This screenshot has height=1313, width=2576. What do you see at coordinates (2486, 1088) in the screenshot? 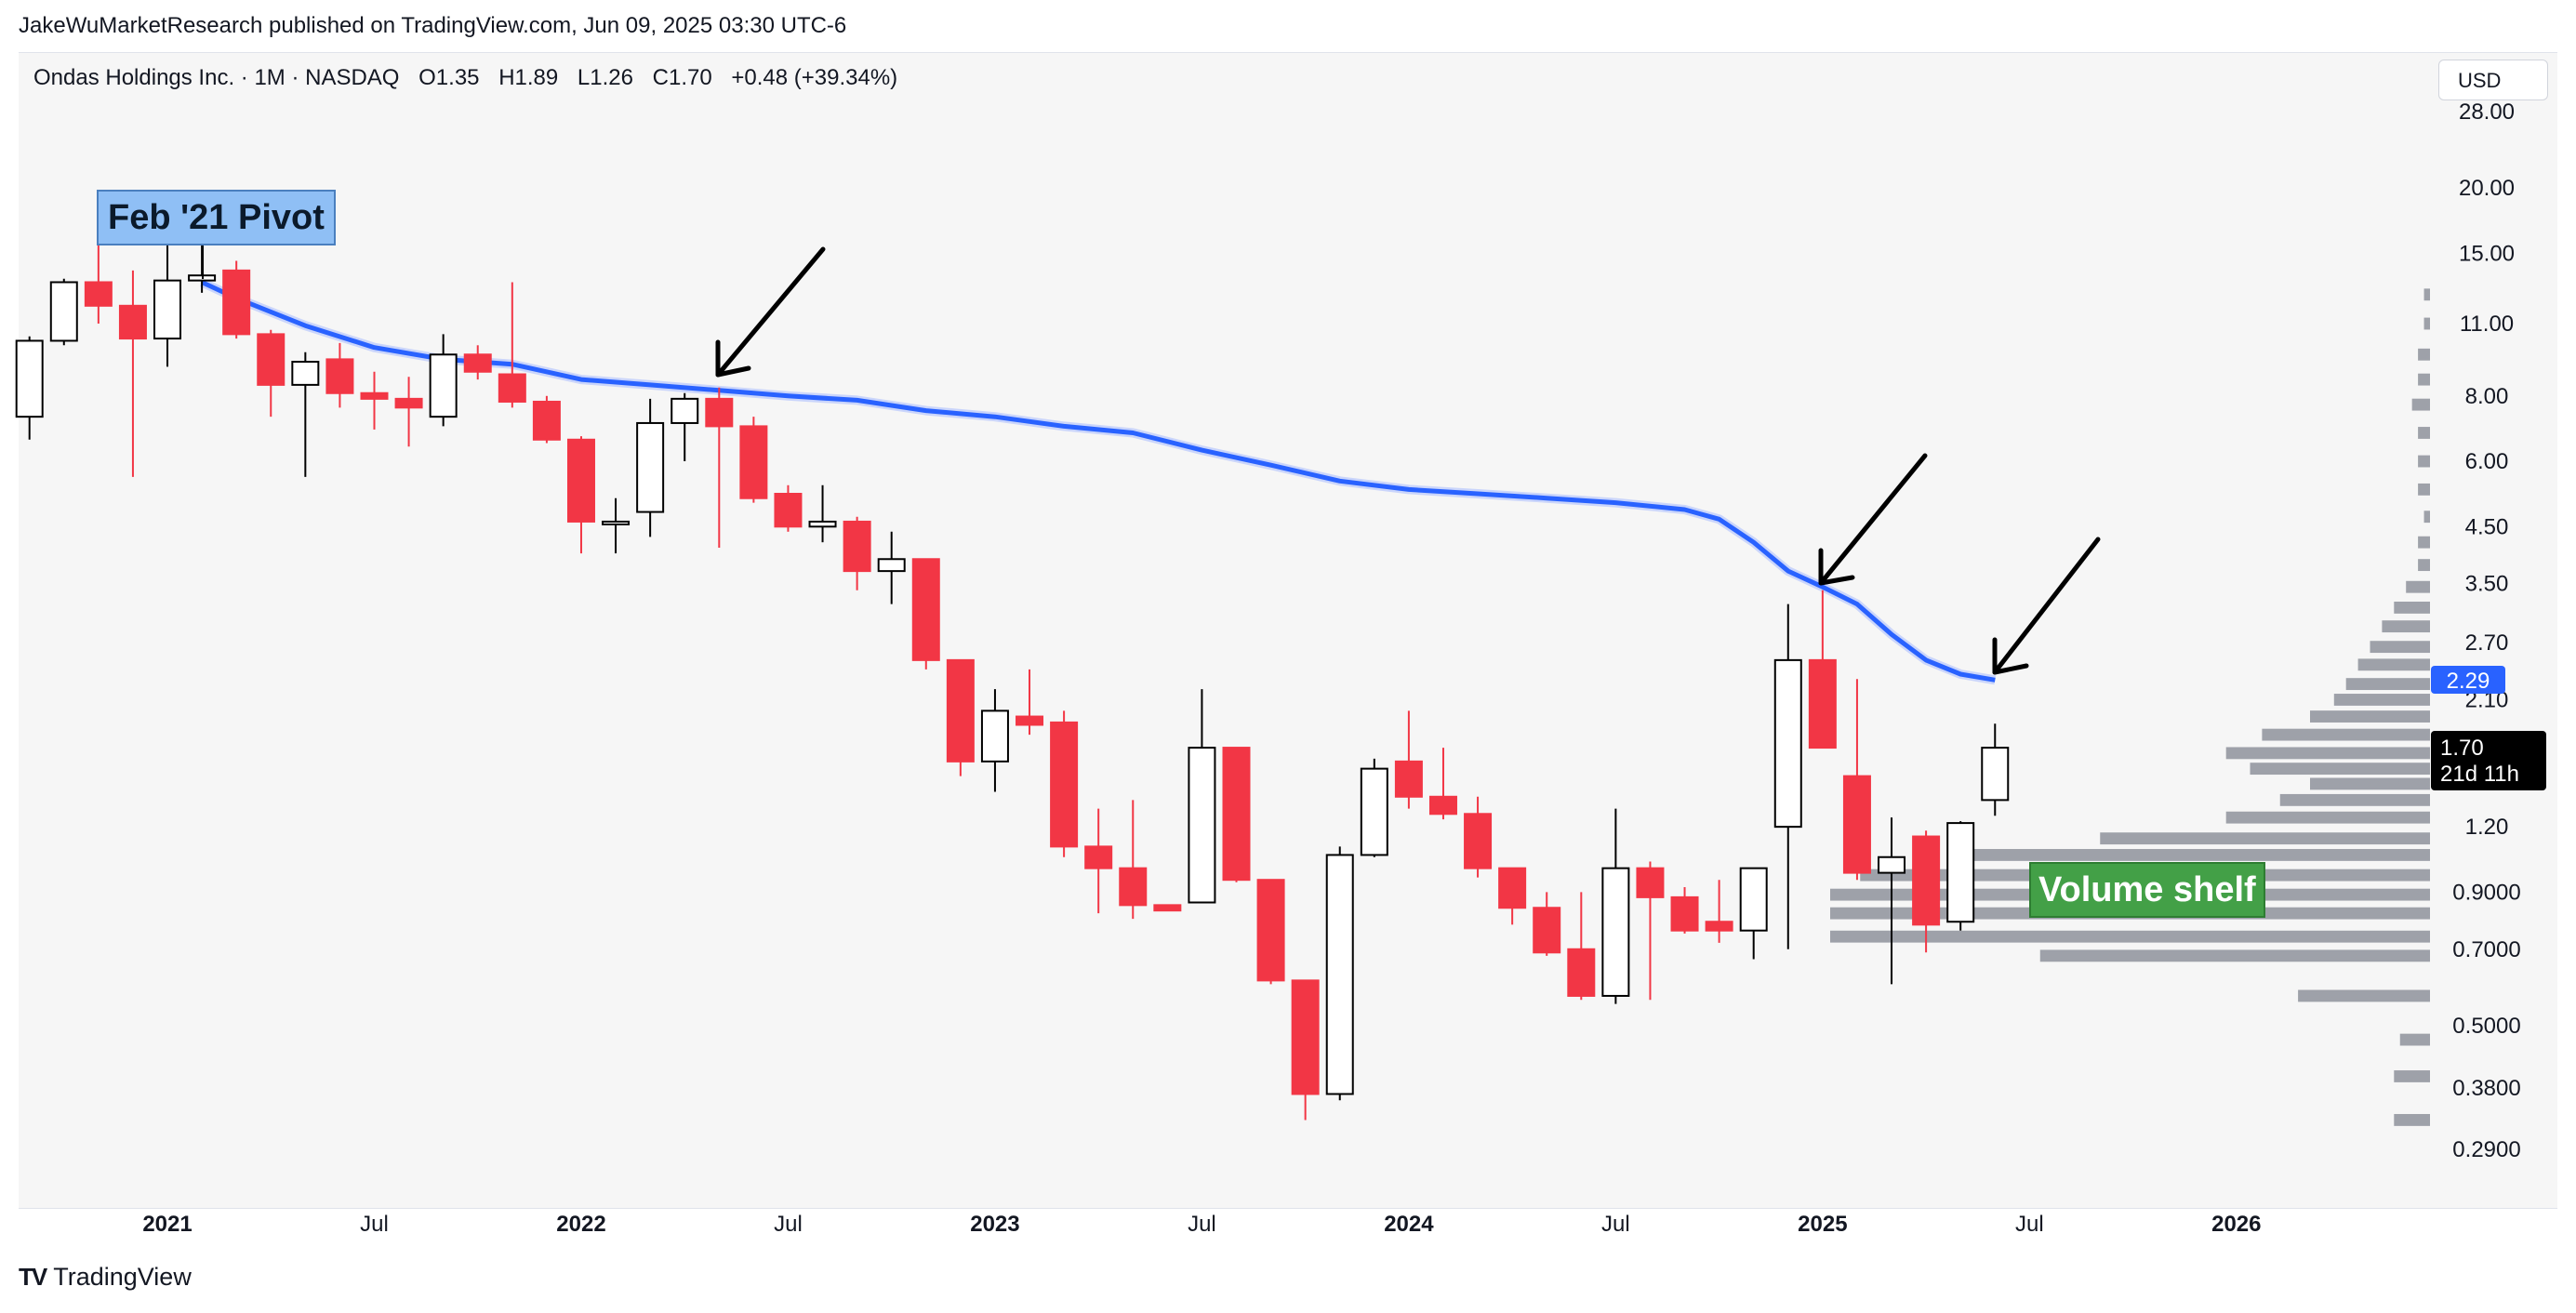
I see `price-tick-label: 0.3800` at bounding box center [2486, 1088].